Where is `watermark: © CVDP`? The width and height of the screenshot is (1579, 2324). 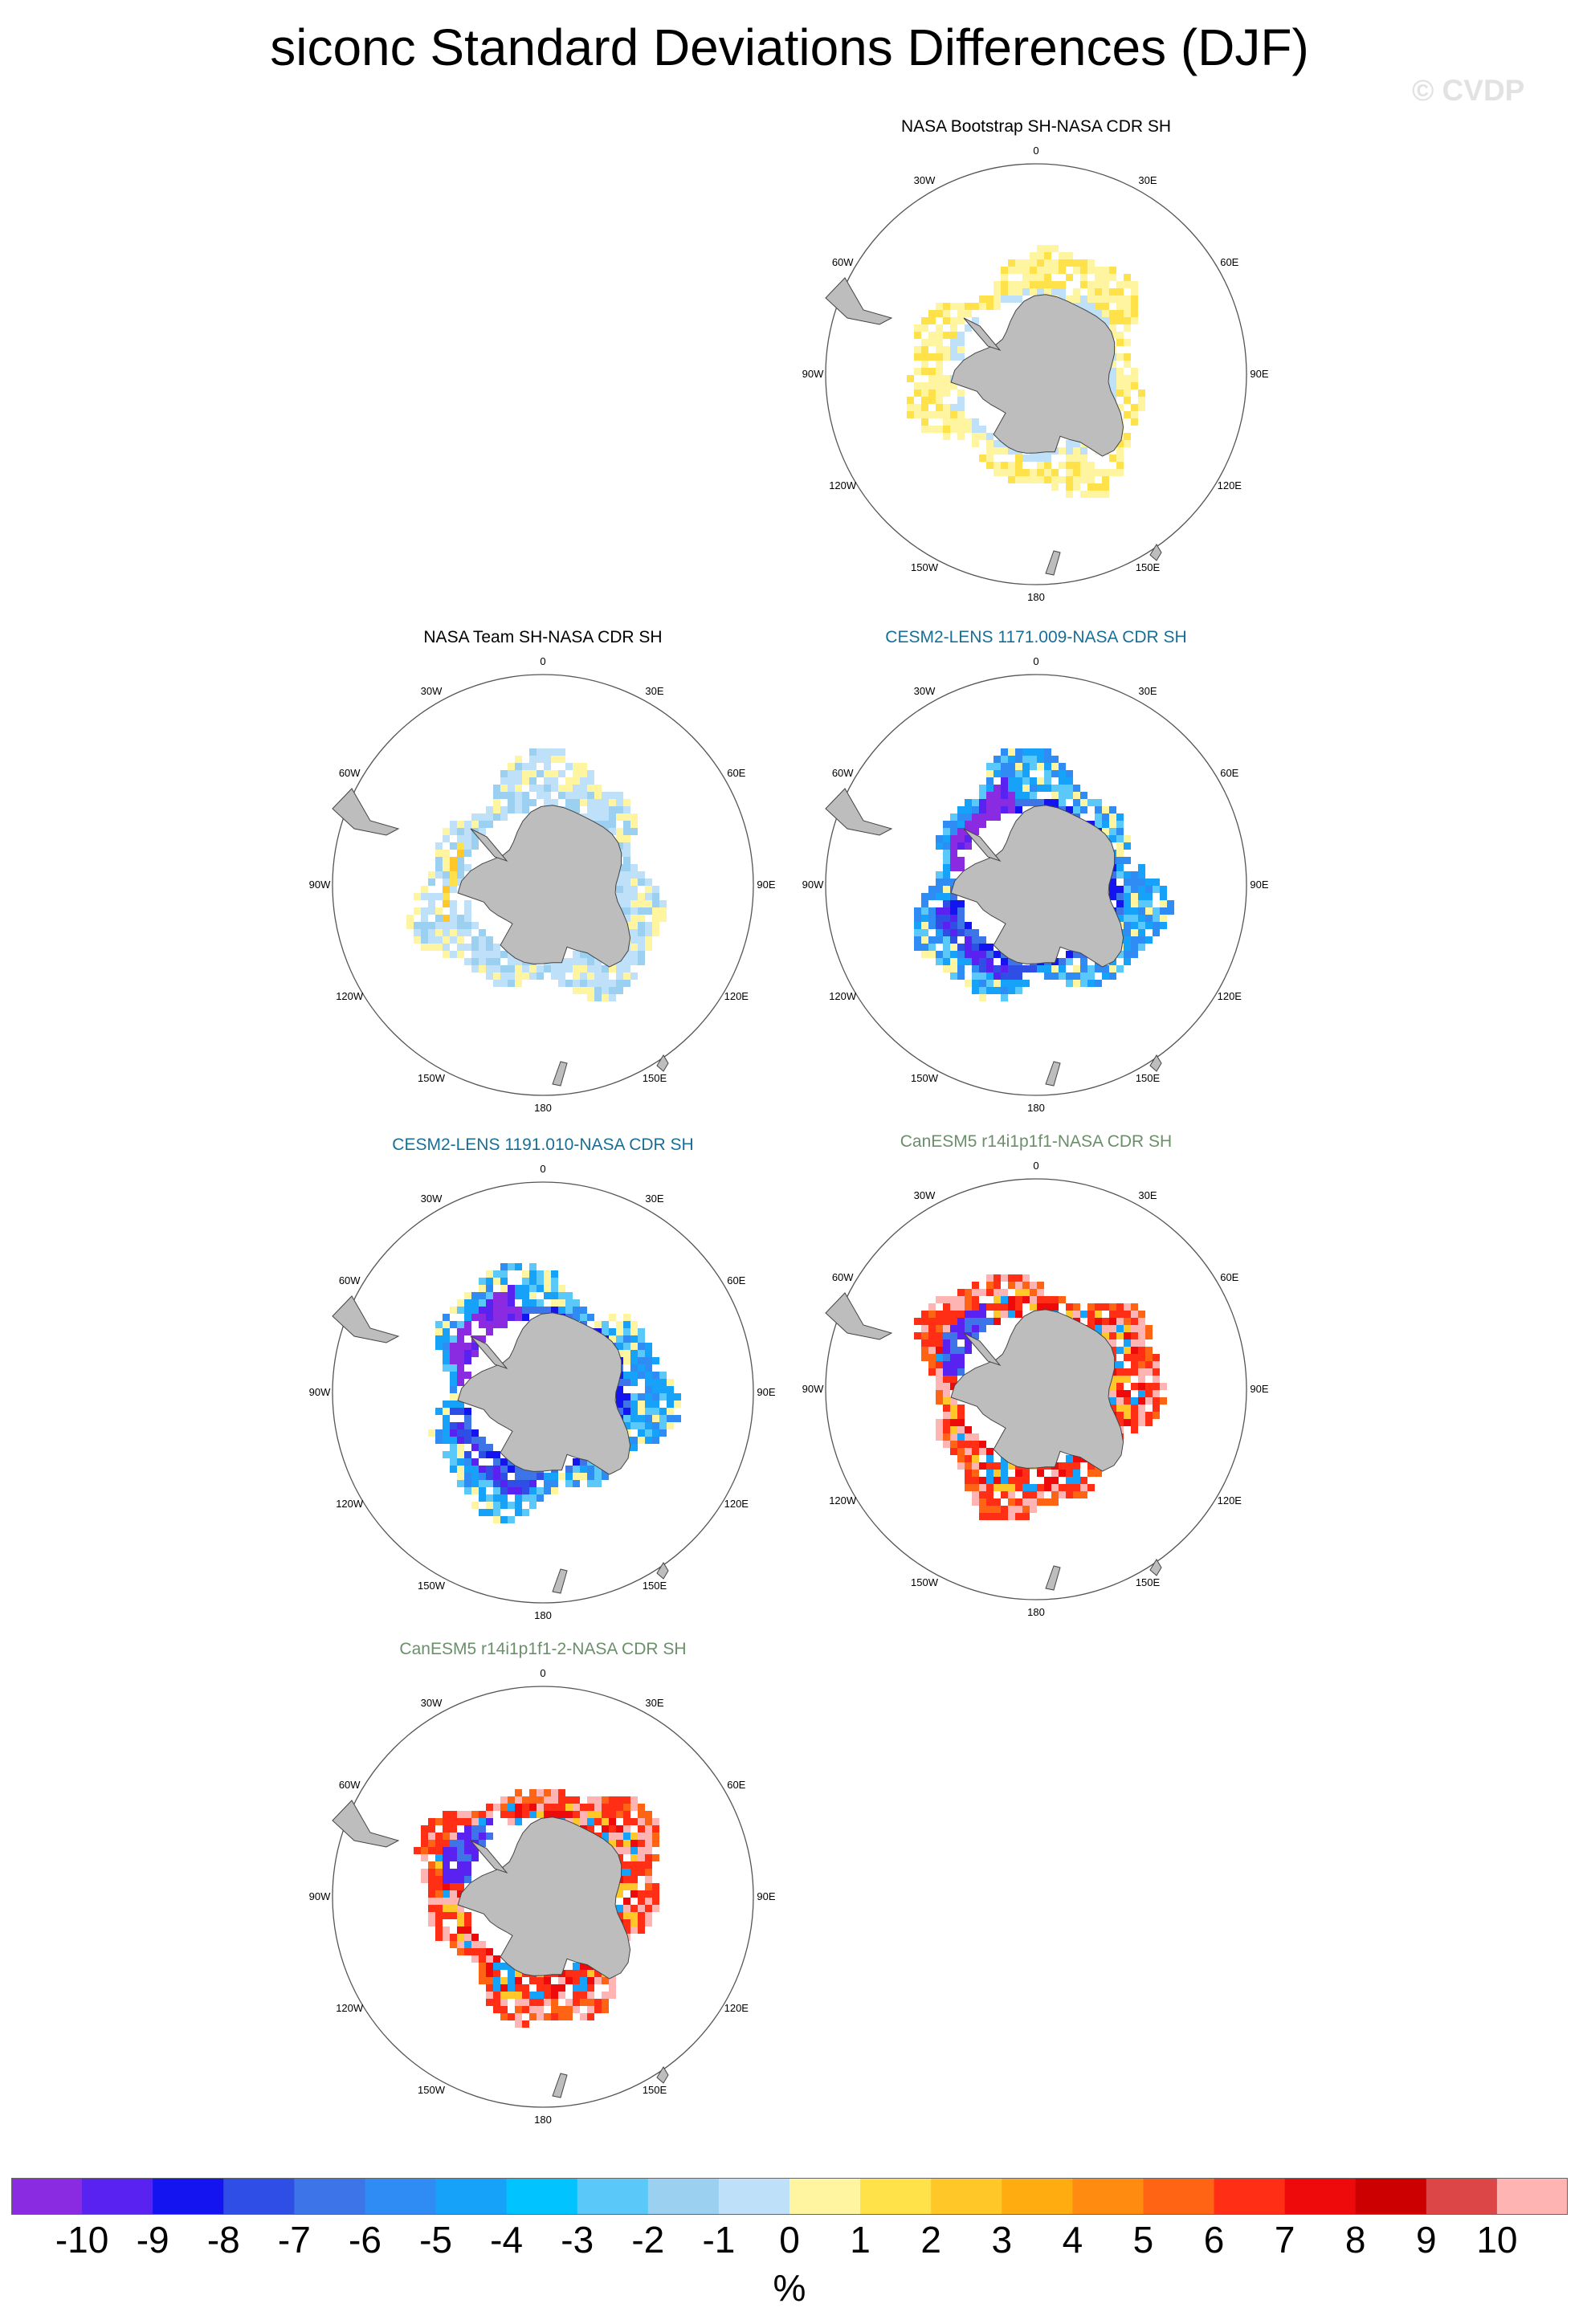 watermark: © CVDP is located at coordinates (1468, 91).